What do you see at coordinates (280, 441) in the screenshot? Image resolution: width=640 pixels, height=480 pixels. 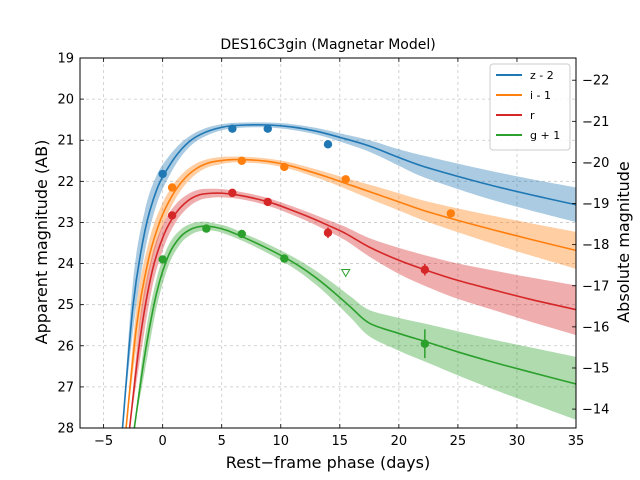 I see `x-tick-label: 10` at bounding box center [280, 441].